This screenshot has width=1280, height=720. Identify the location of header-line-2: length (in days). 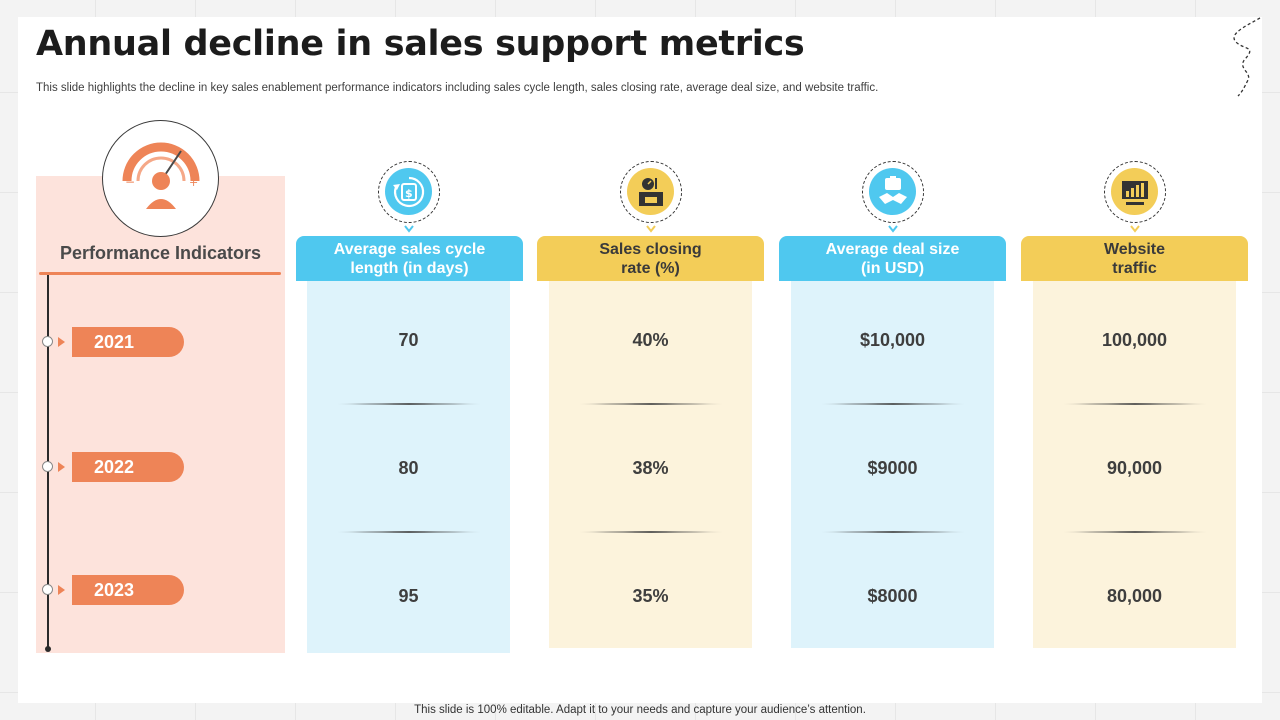
(409, 268).